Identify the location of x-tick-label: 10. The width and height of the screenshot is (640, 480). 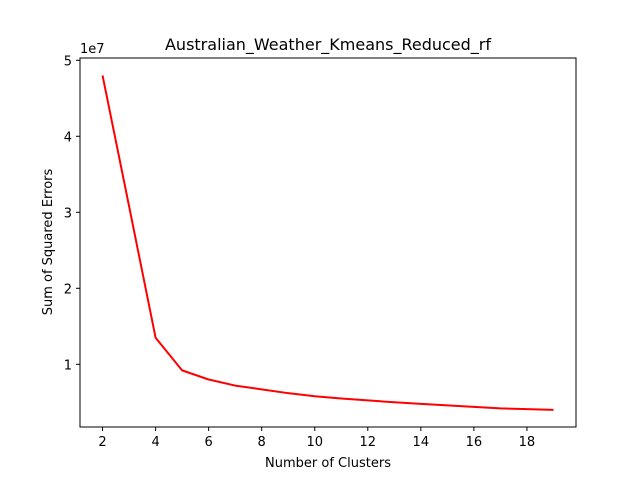
(314, 442).